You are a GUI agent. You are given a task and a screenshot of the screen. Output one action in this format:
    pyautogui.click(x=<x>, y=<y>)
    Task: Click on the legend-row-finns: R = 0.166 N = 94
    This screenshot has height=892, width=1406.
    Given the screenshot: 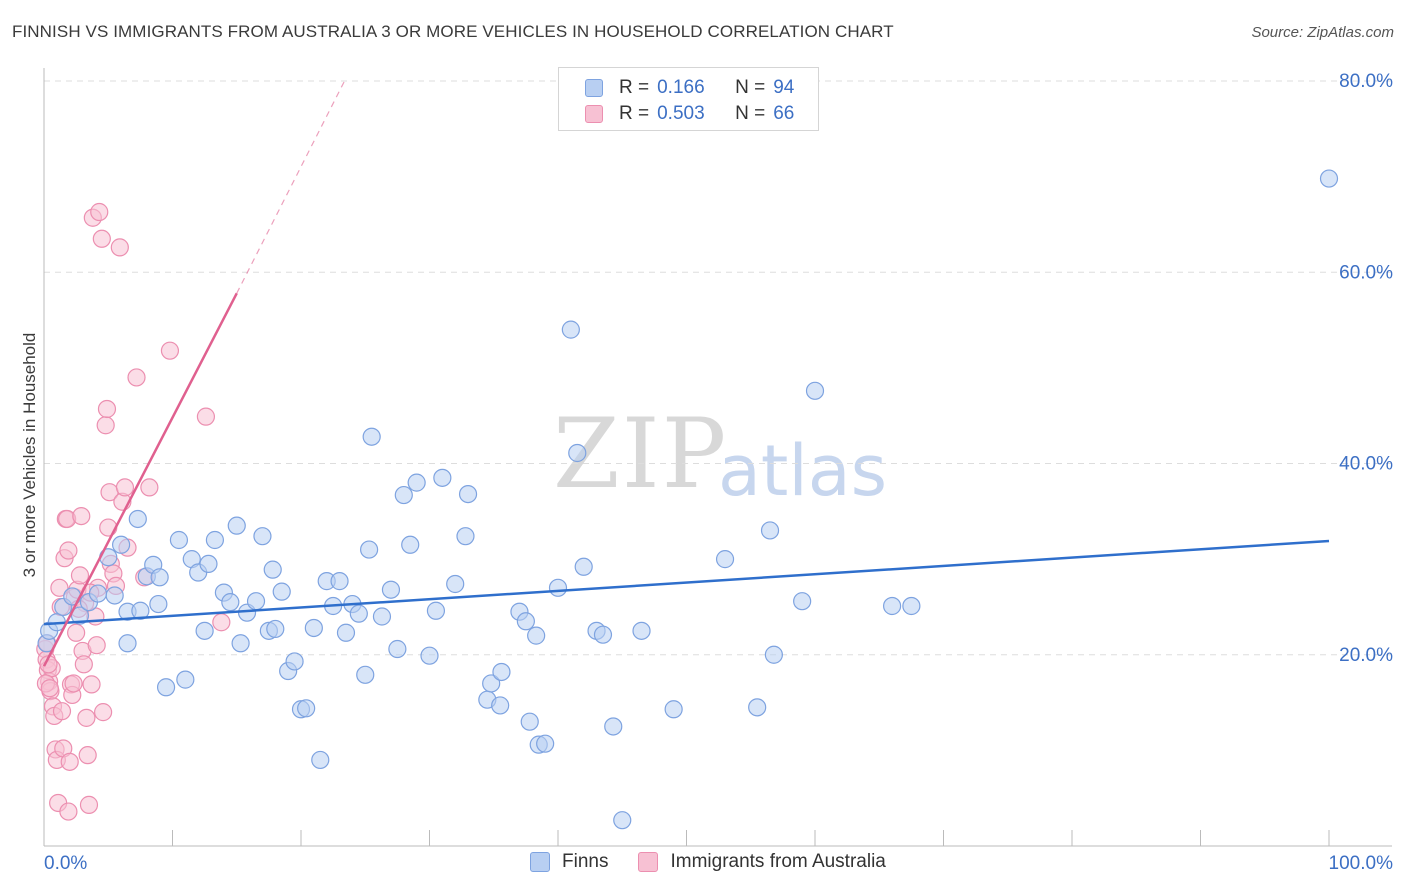 What is the action you would take?
    pyautogui.click(x=689, y=88)
    